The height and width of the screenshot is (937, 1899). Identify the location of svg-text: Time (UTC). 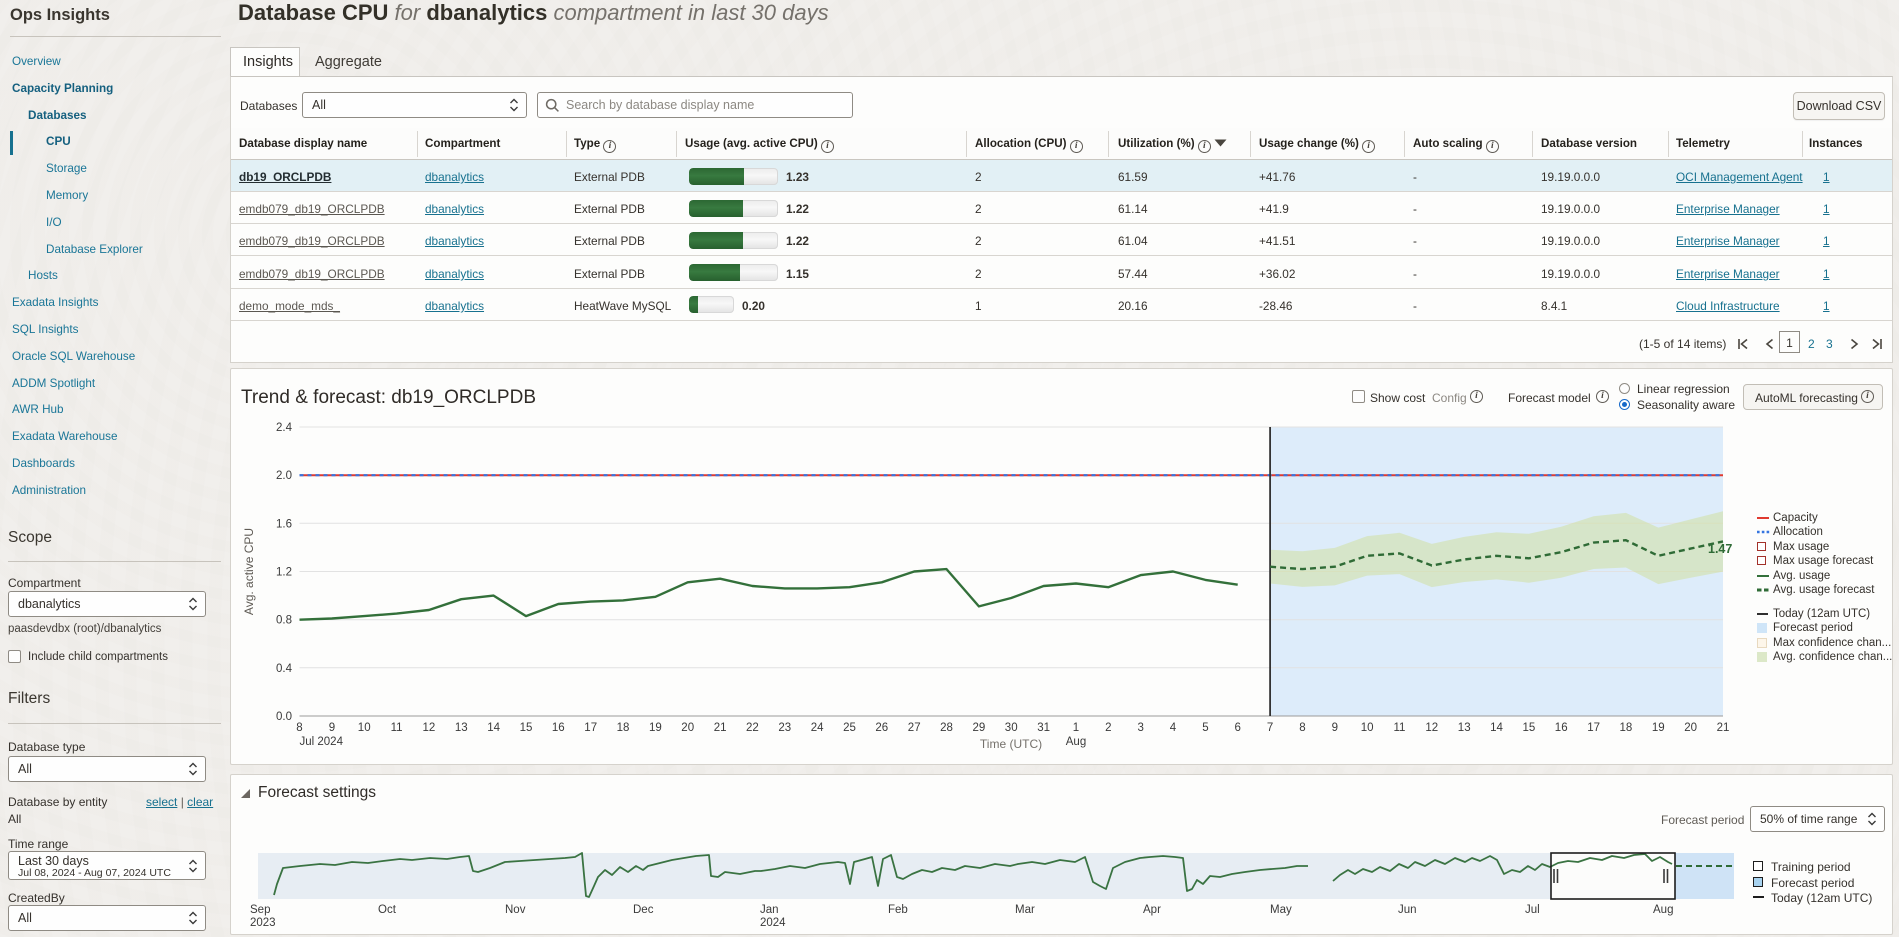
(1011, 744).